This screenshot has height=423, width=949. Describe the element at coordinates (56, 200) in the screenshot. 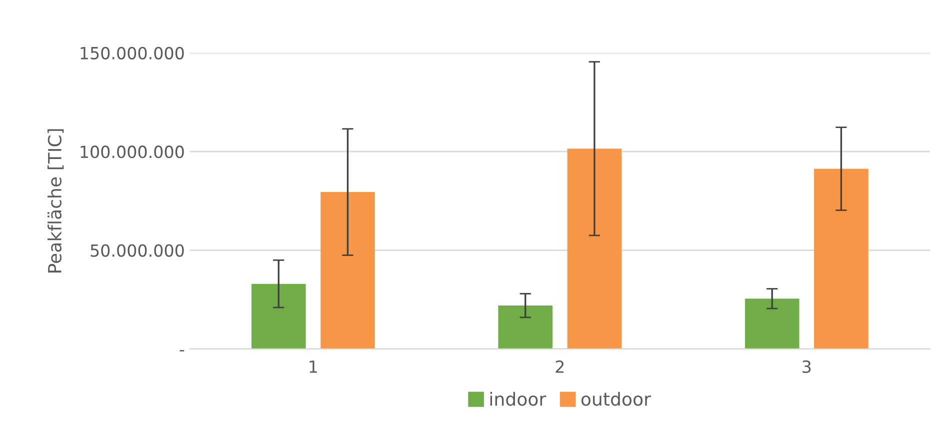

I see `y-axis-title: Peakfläche [TIC]` at that location.